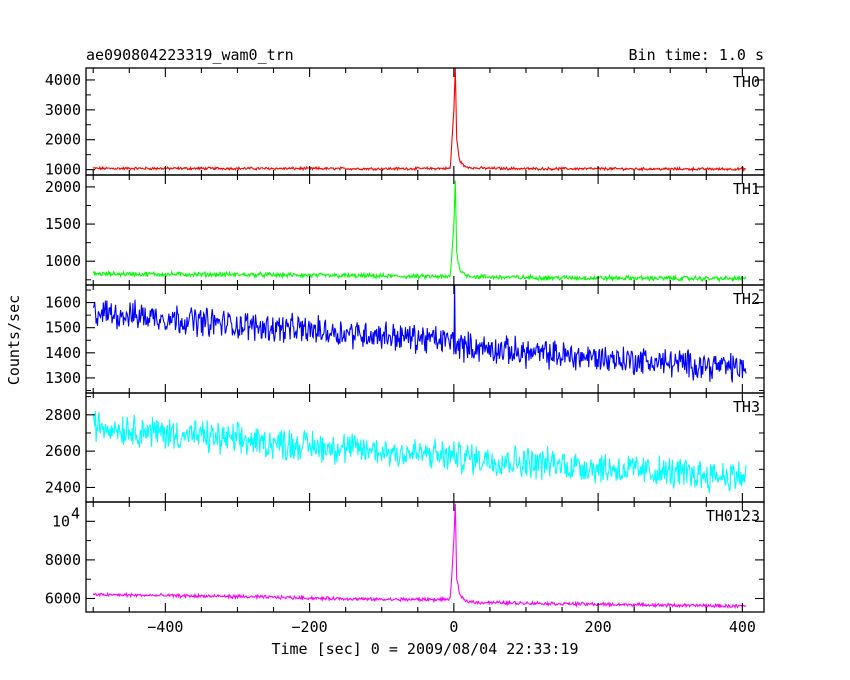  Describe the element at coordinates (63, 415) in the screenshot. I see `y-tick-label: 2800` at that location.